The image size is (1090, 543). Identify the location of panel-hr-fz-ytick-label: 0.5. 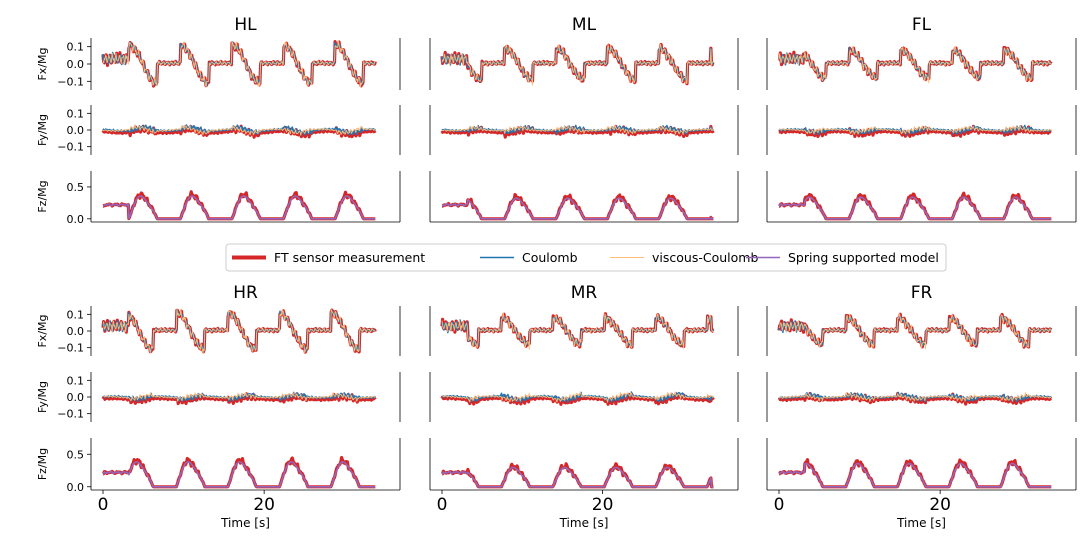
(76, 454).